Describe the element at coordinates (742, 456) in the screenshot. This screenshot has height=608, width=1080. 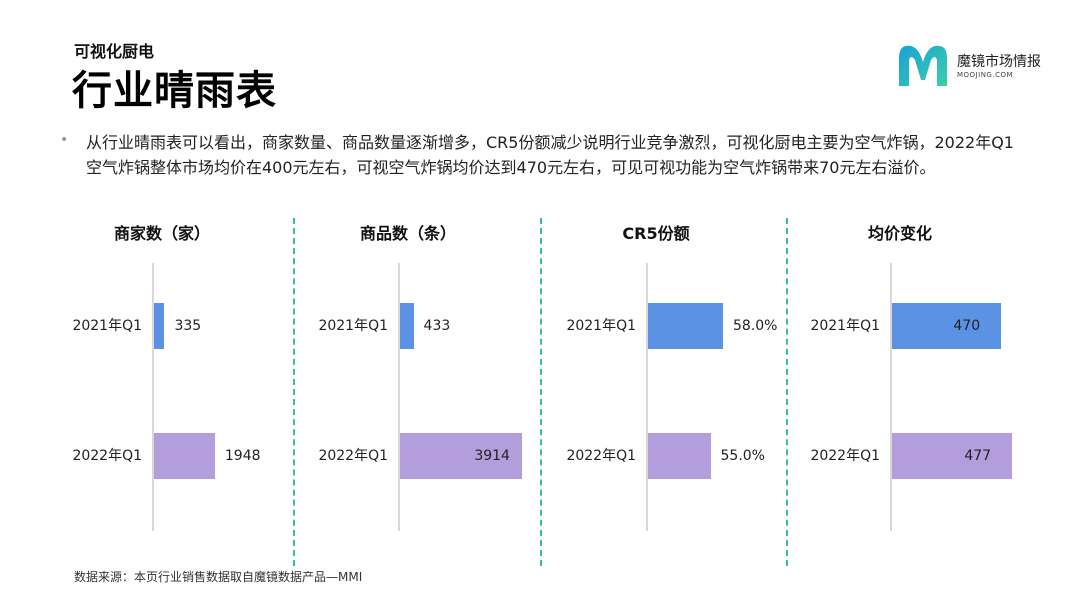
I see `data-label: 55.0%` at that location.